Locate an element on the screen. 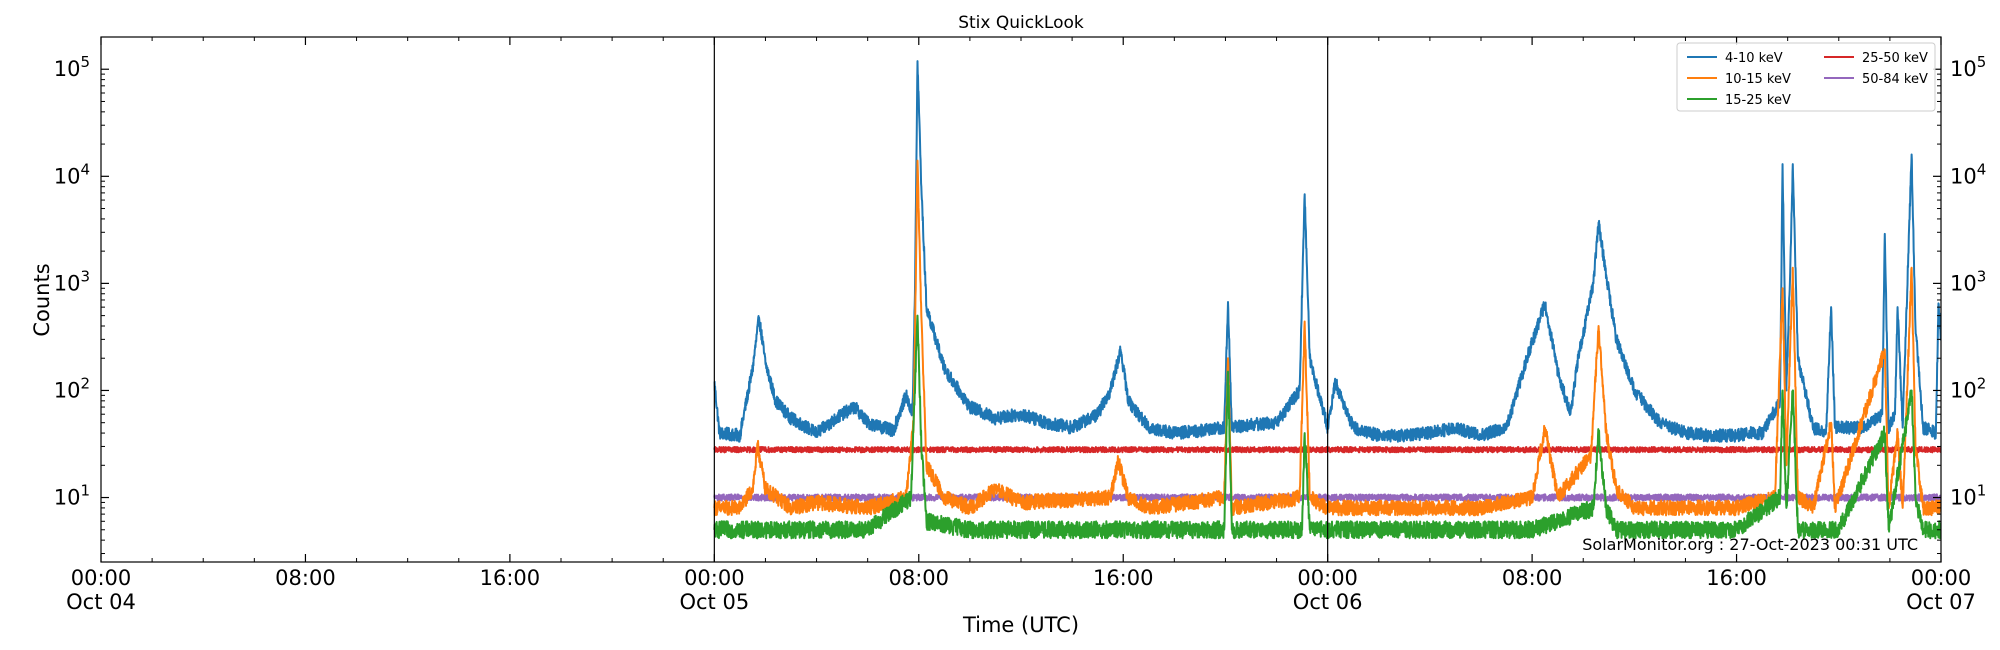 The height and width of the screenshot is (650, 2000). y-tick-label-left: 10² is located at coordinates (72, 388).